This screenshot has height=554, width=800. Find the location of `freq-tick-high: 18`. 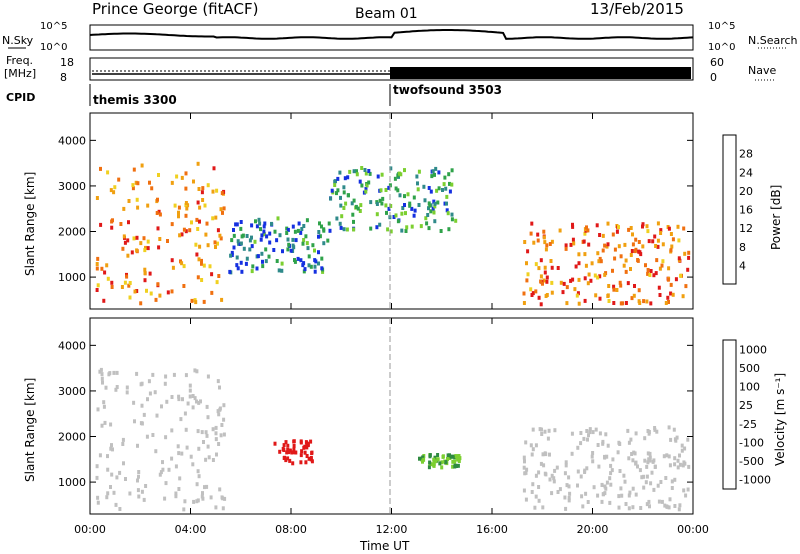

freq-tick-high: 18 is located at coordinates (67, 62).